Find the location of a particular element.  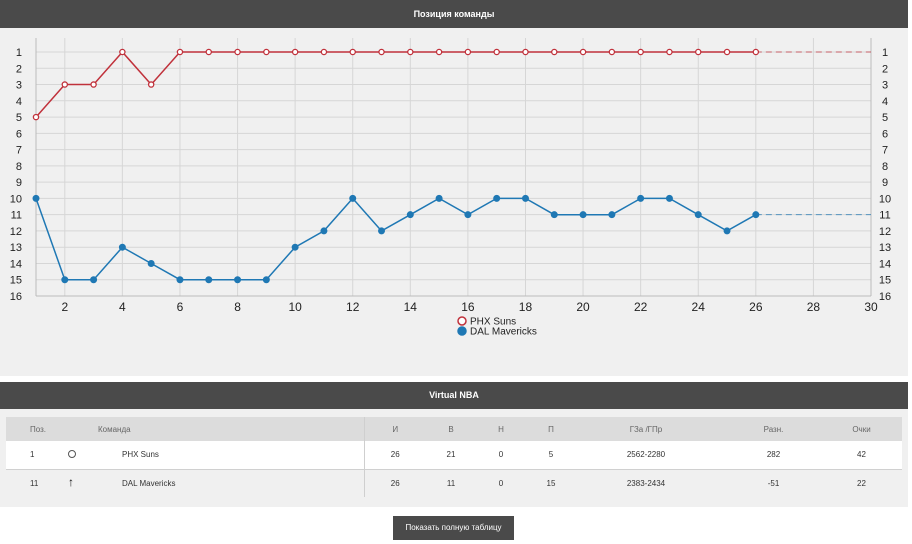

legend-label-1: DAL Mavericks is located at coordinates (503, 332).